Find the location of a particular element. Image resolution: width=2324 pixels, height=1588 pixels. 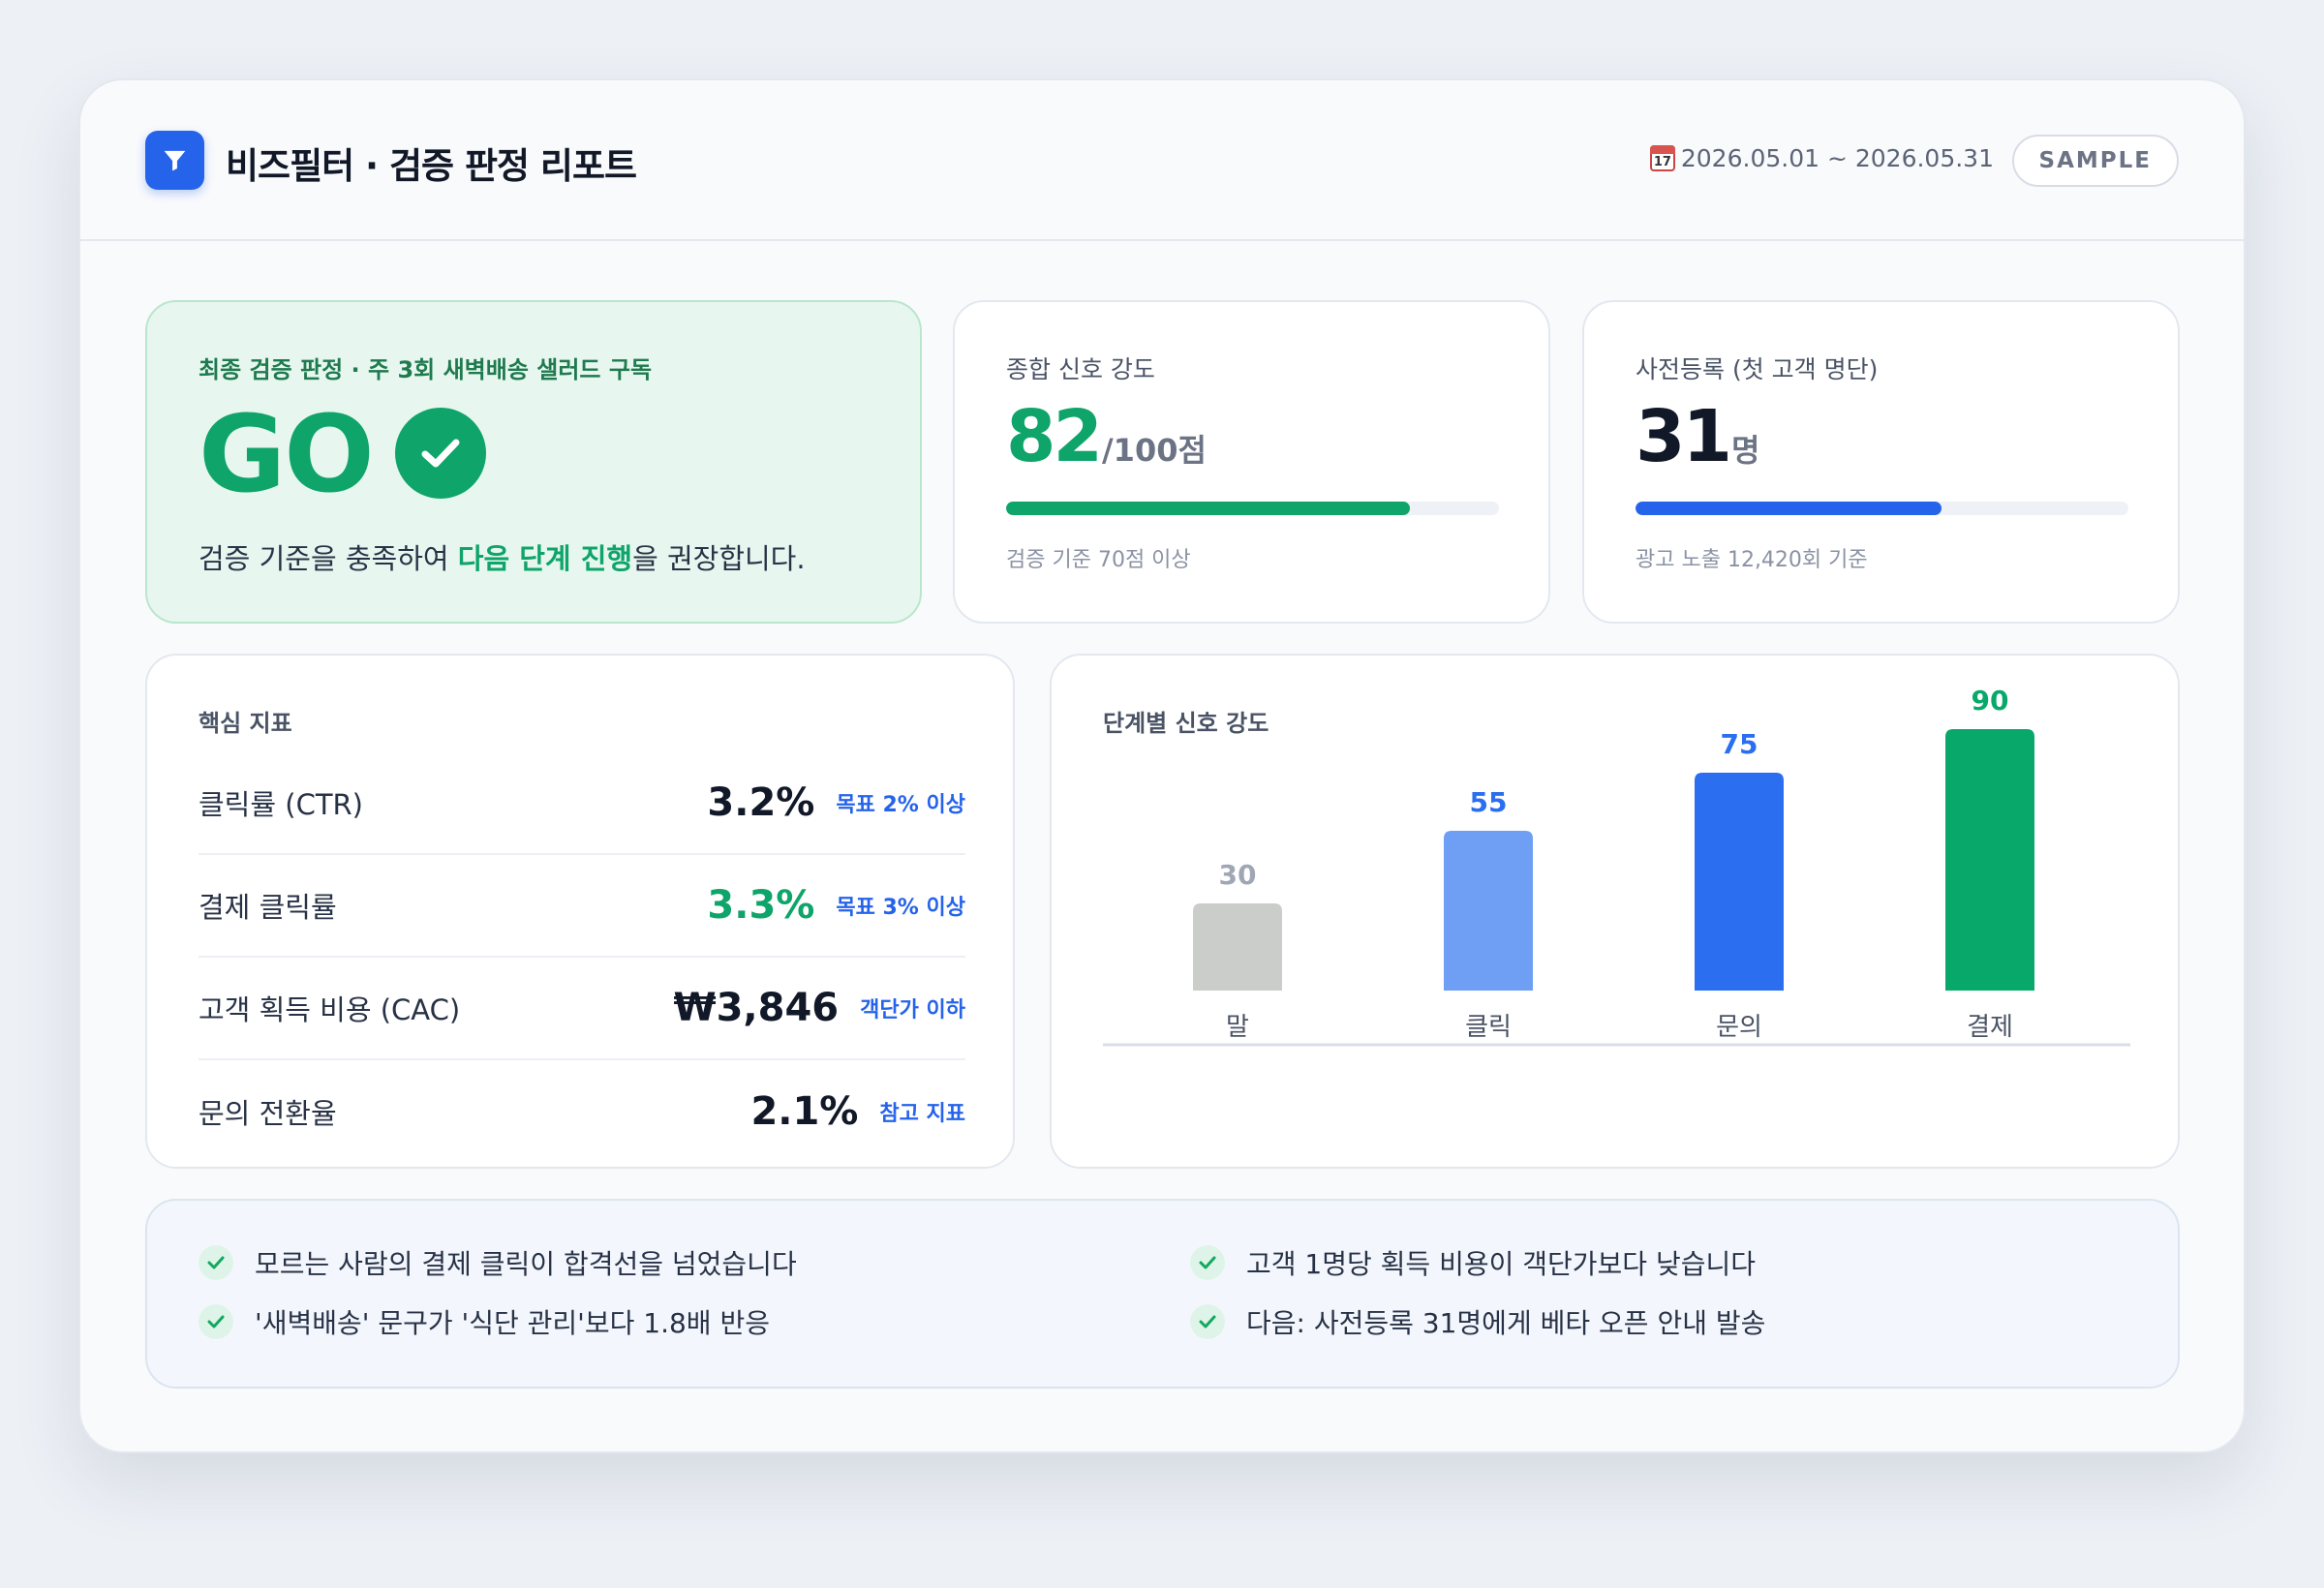

verdict-description: 검증 기준을 충족하여 다음 단계 진행을 권장합니다. is located at coordinates (503, 558).